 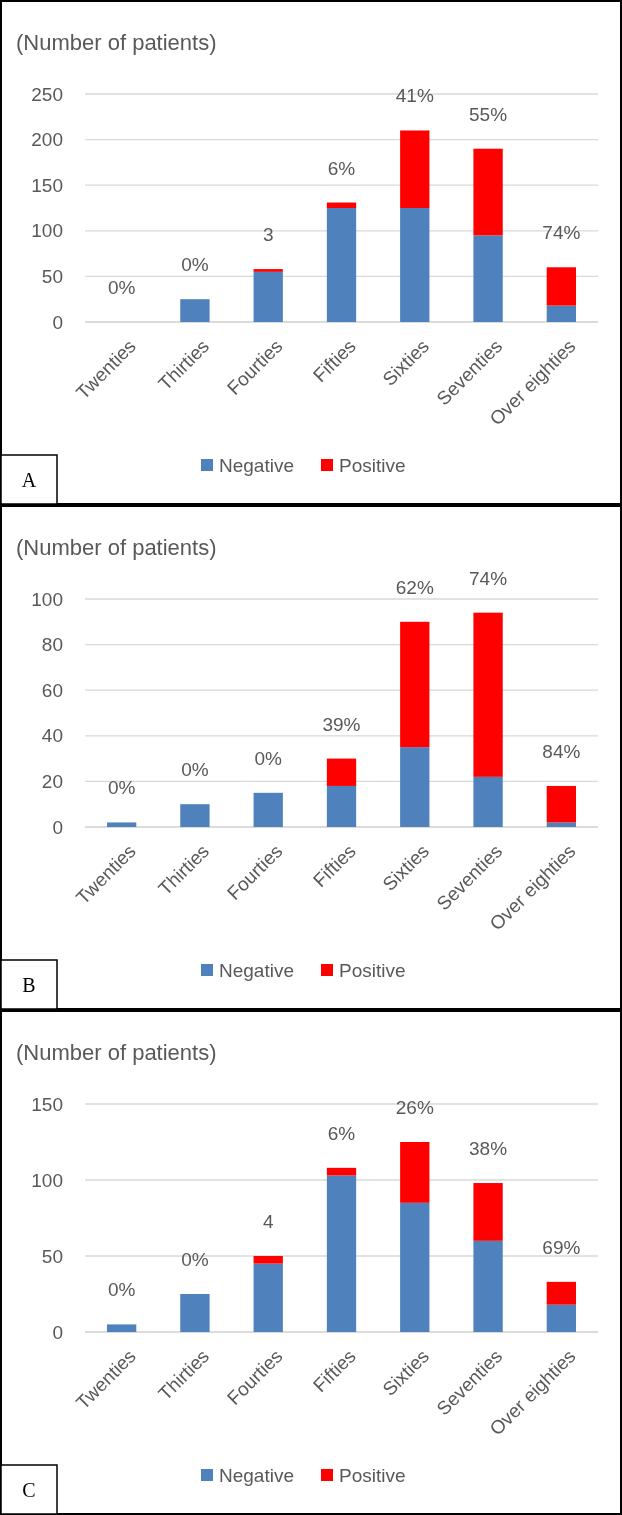 I want to click on annotation: 26%, so click(x=414, y=1107).